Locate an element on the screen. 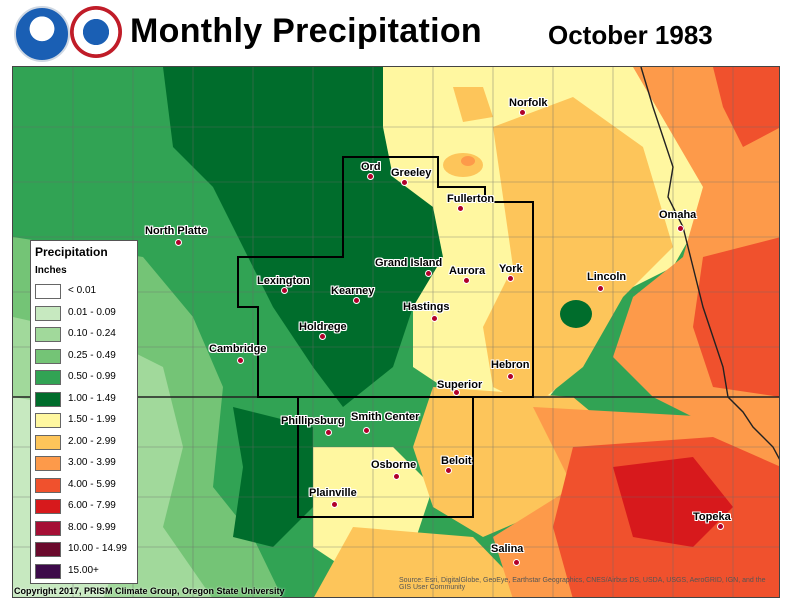 The width and height of the screenshot is (792, 612). city-label-york: York is located at coordinates (511, 269).